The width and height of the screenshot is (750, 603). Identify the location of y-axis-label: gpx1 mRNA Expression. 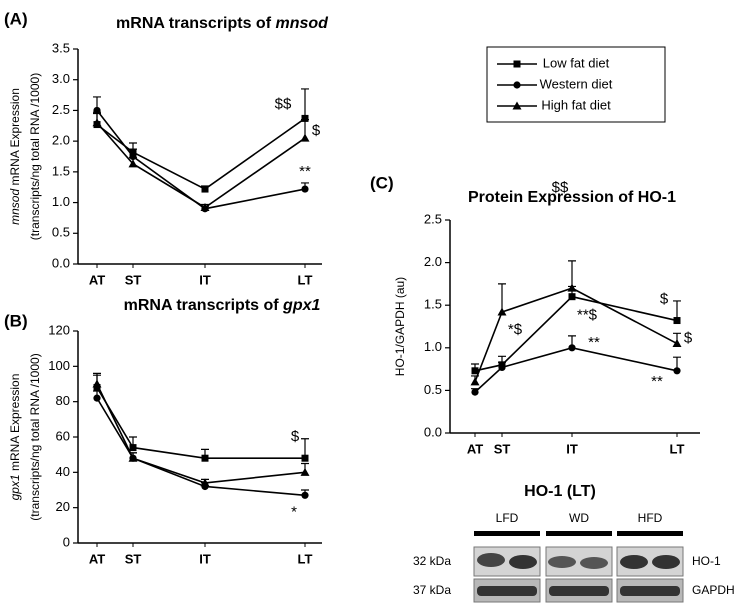
(15, 437).